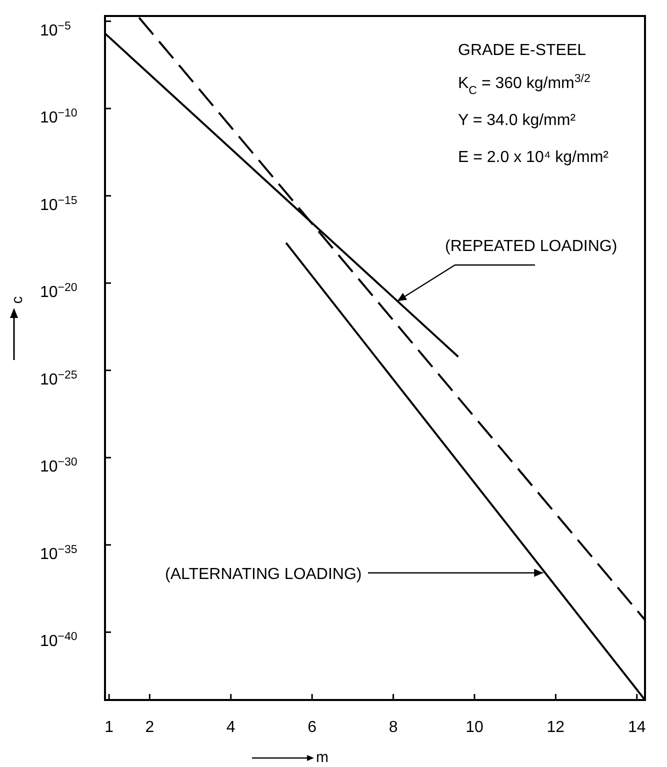  Describe the element at coordinates (231, 727) in the screenshot. I see `x-tick-label: 4` at that location.